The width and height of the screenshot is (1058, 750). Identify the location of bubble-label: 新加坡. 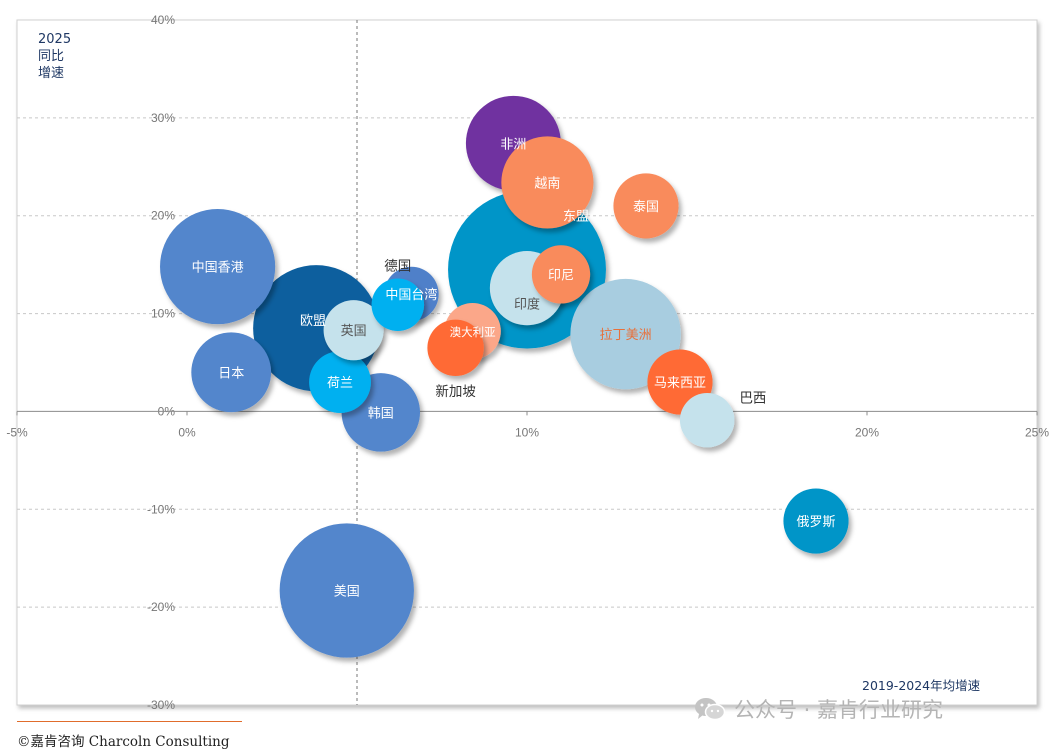
(455, 392).